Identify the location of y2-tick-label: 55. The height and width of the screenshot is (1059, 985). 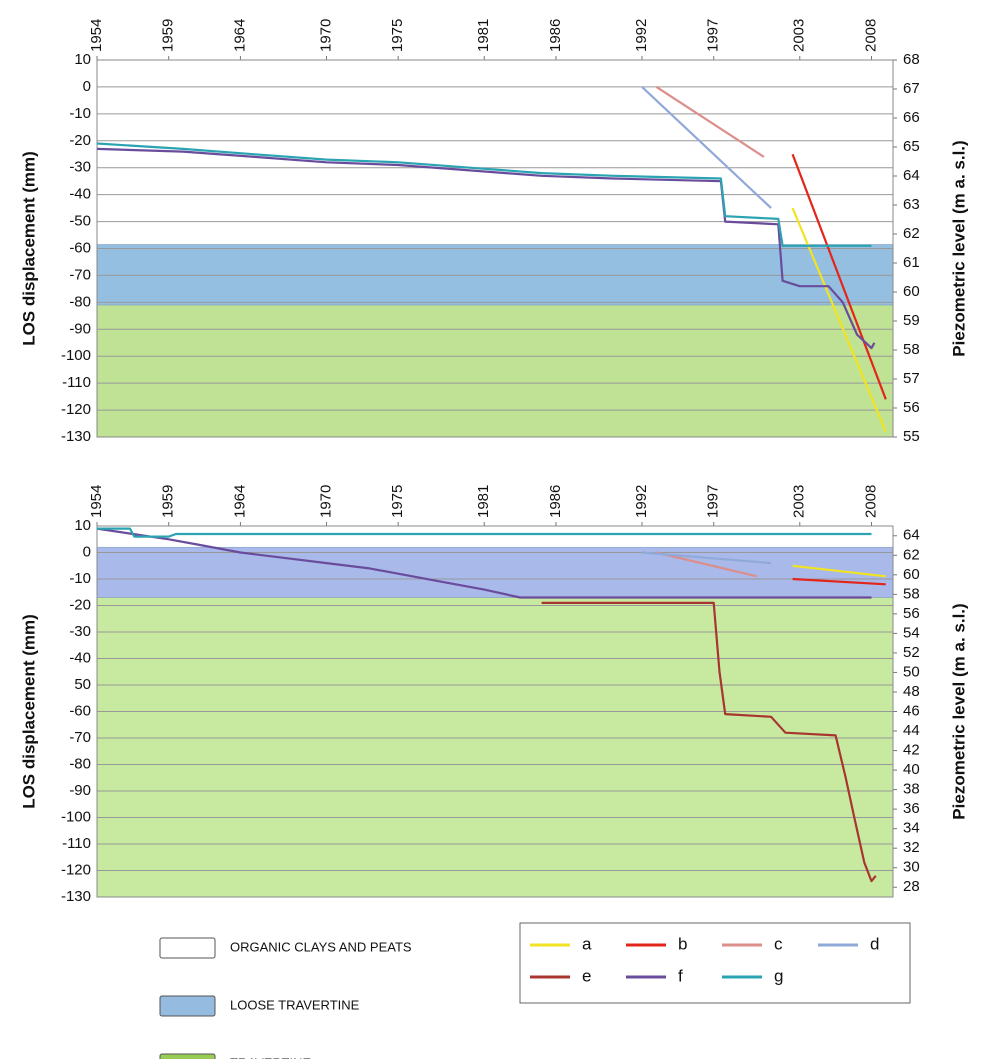
(911, 436).